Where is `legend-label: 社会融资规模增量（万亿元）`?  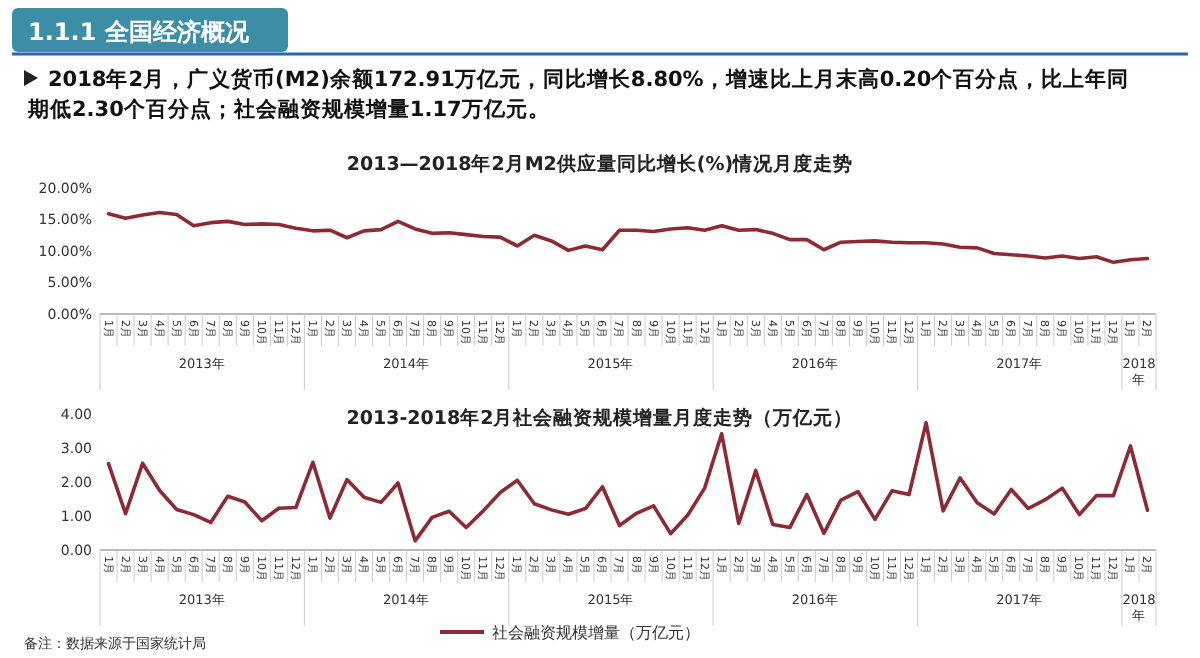
legend-label: 社会融资规模增量（万亿元） is located at coordinates (596, 632).